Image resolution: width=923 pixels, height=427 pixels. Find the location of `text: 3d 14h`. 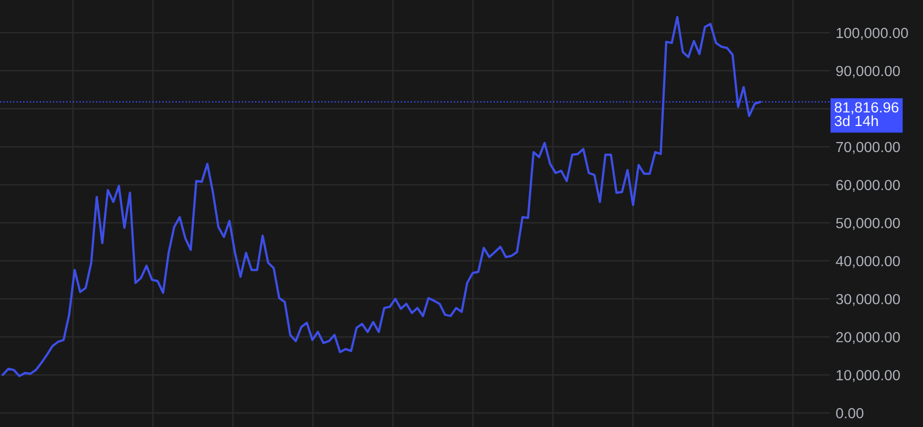

text: 3d 14h is located at coordinates (856, 120).